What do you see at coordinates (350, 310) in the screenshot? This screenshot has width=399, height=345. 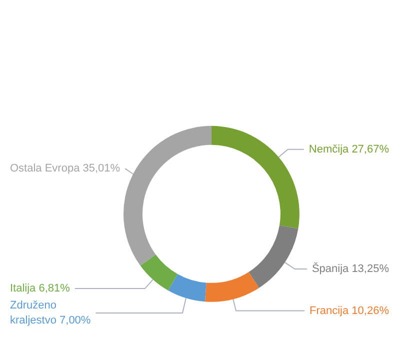 I see `slice-label: Francija 10,26%` at bounding box center [350, 310].